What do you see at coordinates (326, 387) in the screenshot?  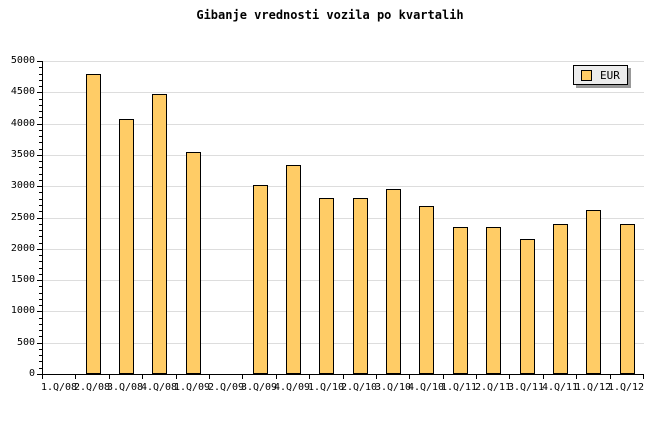 I see `x-axis-label: 1.Q/10` at bounding box center [326, 387].